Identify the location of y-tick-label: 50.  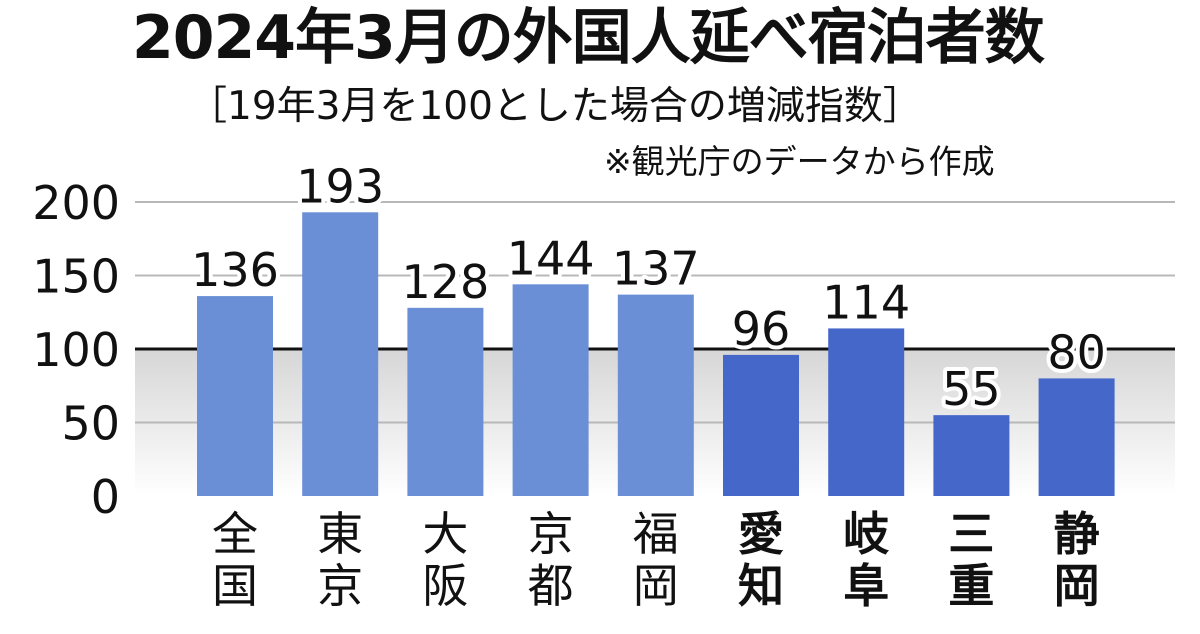
(90, 424).